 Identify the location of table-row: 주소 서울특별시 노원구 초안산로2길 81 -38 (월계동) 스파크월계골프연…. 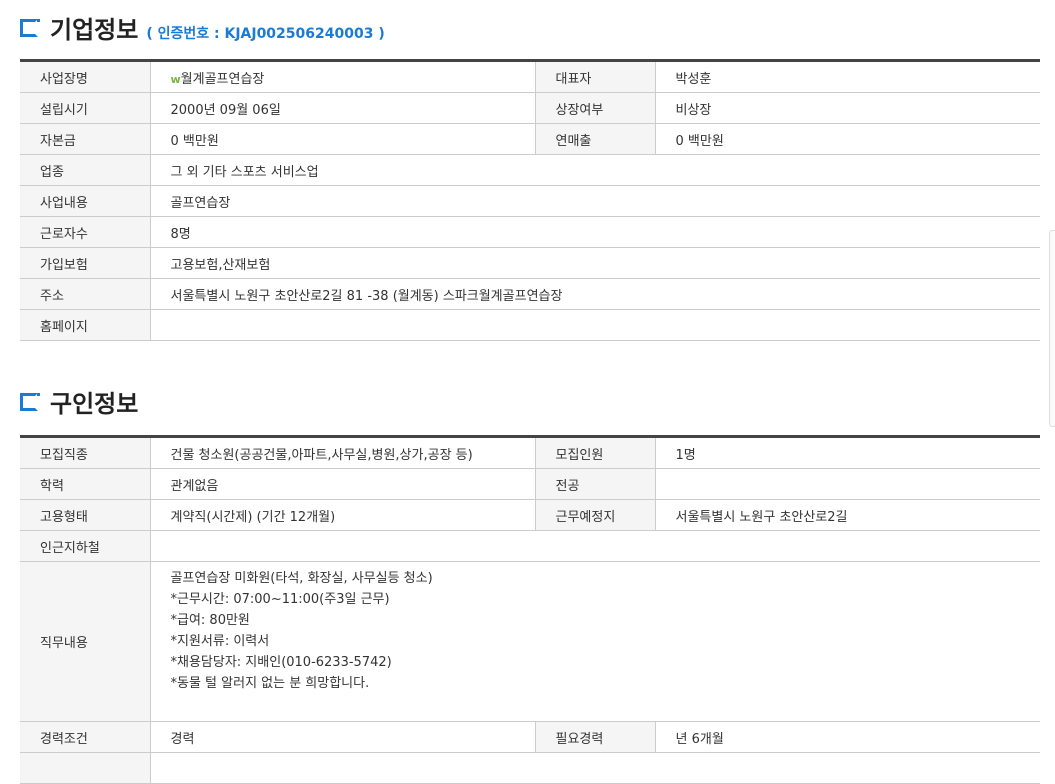
(530, 294).